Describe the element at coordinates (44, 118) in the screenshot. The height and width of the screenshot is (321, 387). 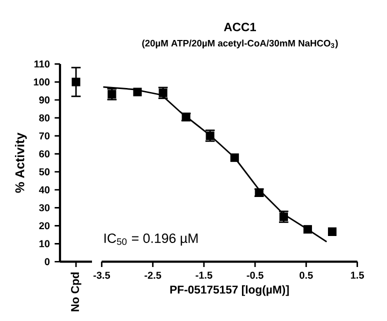
I see `y-tick-label: 80` at that location.